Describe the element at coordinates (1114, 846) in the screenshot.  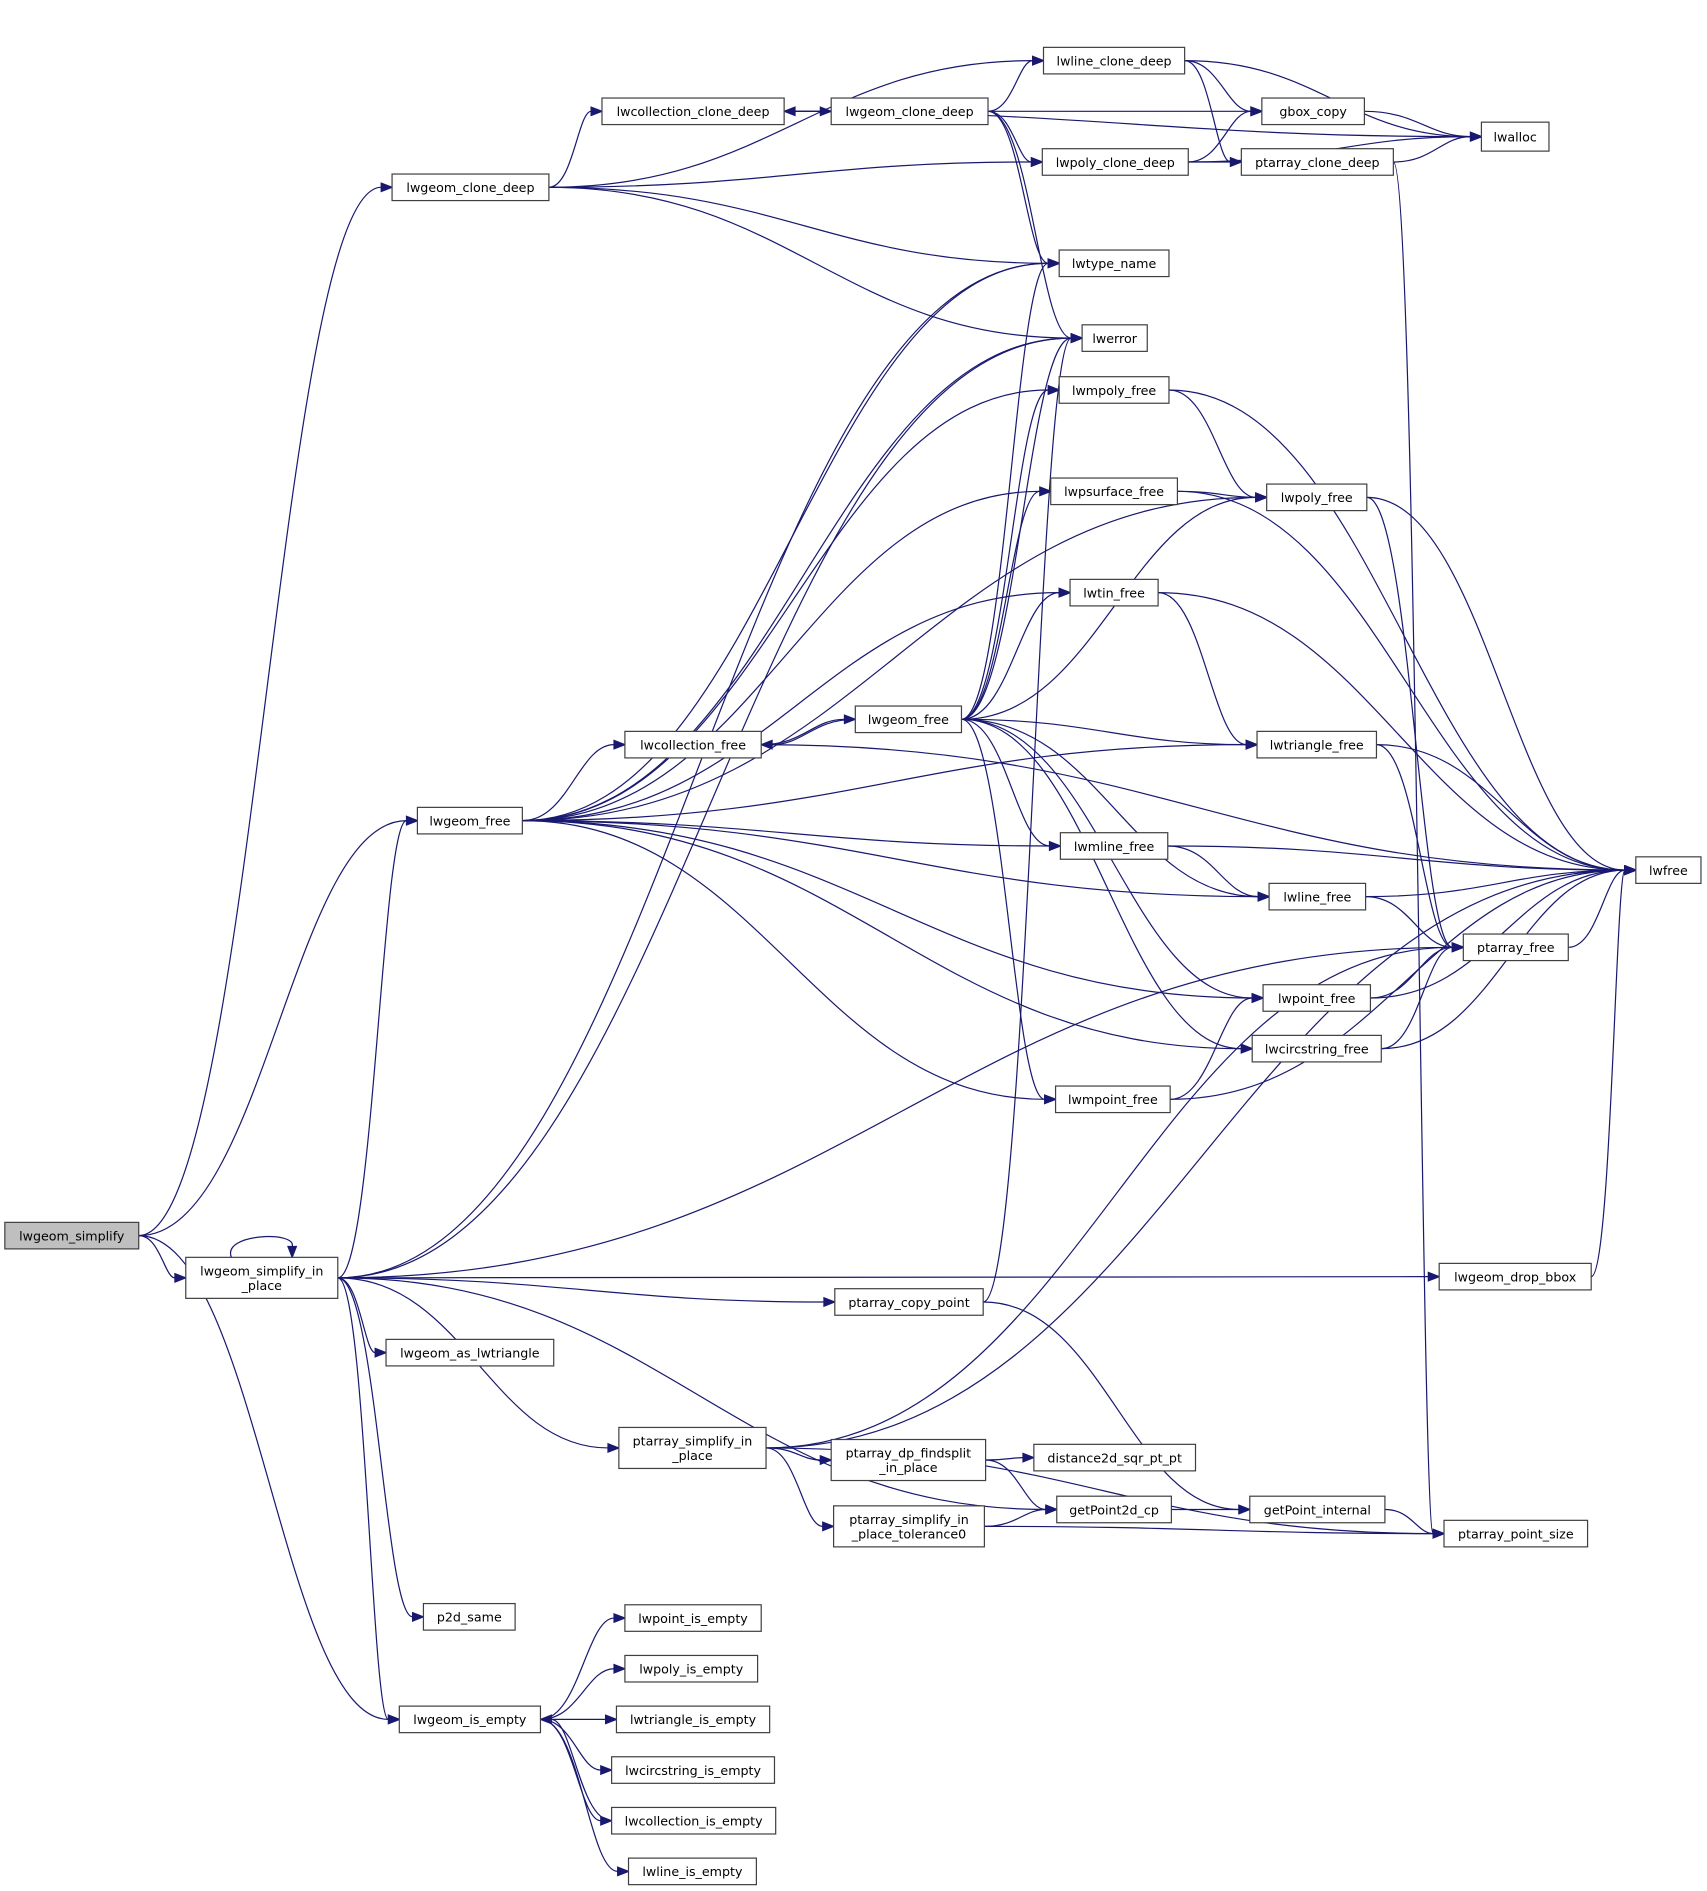
I see `node-mline-free: lwmline_free` at that location.